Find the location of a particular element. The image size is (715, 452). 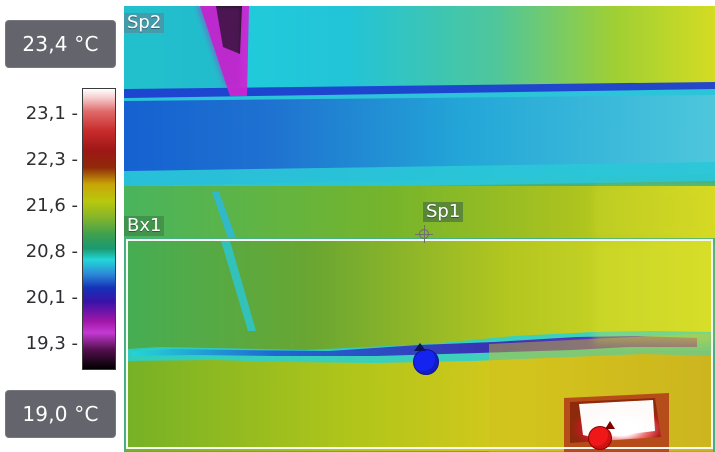

spot-label-sp1: Sp1 is located at coordinates (443, 212).